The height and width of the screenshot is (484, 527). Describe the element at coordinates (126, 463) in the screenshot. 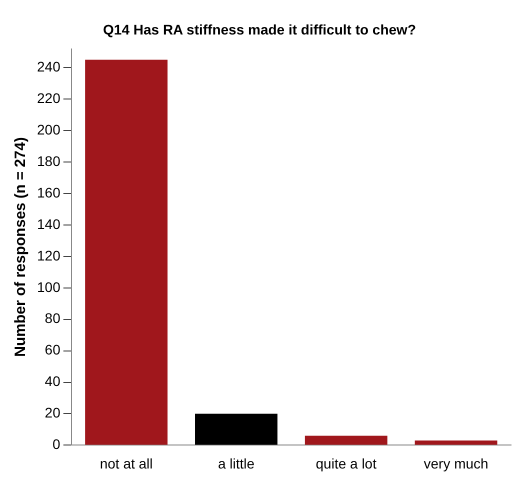

I see `x-tick-label: not at all` at that location.